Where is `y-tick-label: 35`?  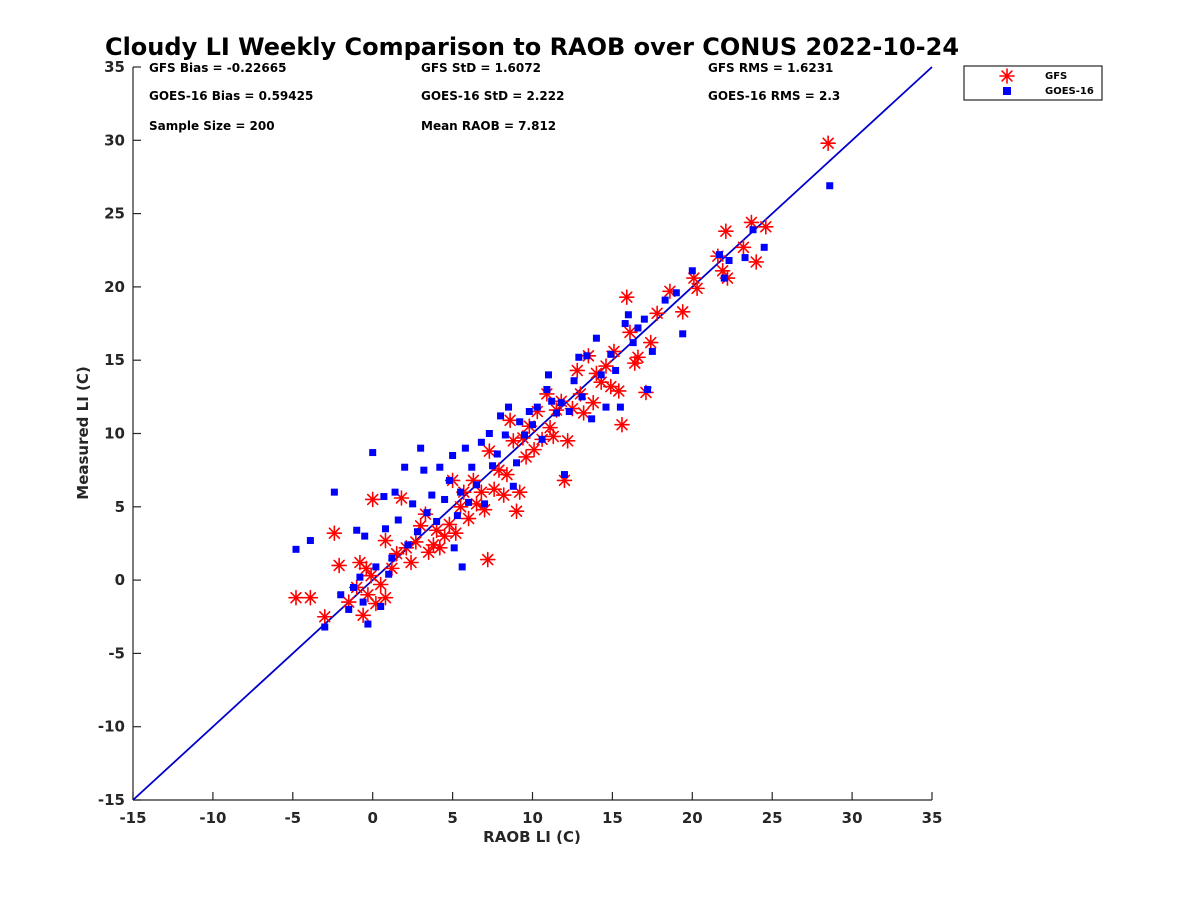 y-tick-label: 35 is located at coordinates (114, 67).